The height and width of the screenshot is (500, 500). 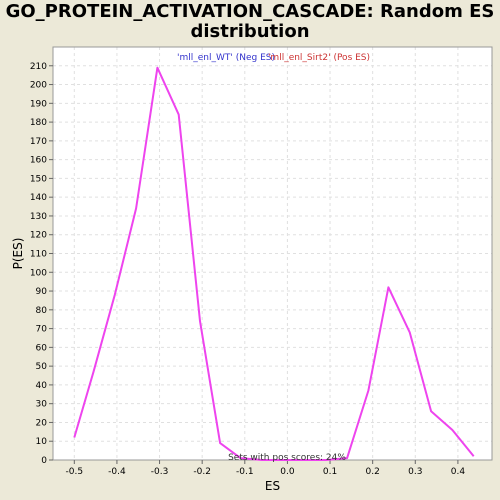 I want to click on y-tick-label: 40, so click(x=42, y=386).